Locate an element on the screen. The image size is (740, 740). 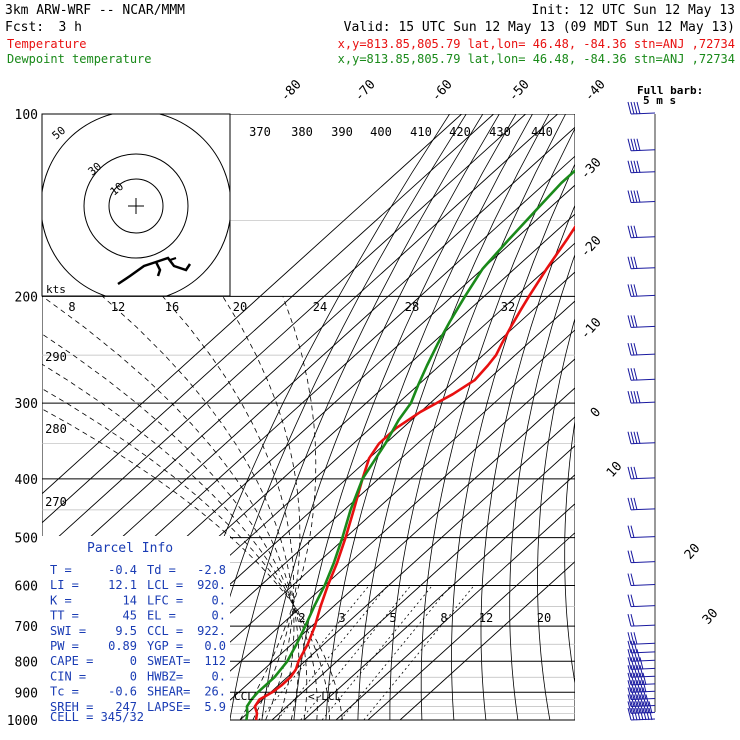
pressure-tick-label: 1000 is located at coordinates (22, 721).